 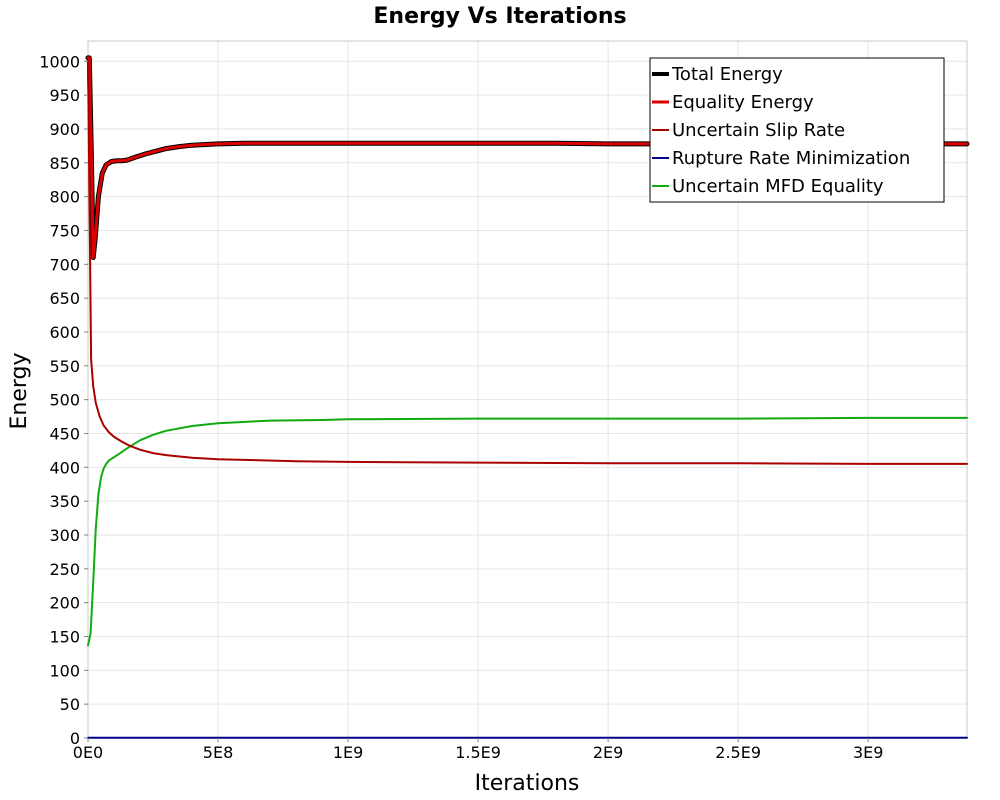 I want to click on y-tick-label: 100, so click(x=64, y=670).